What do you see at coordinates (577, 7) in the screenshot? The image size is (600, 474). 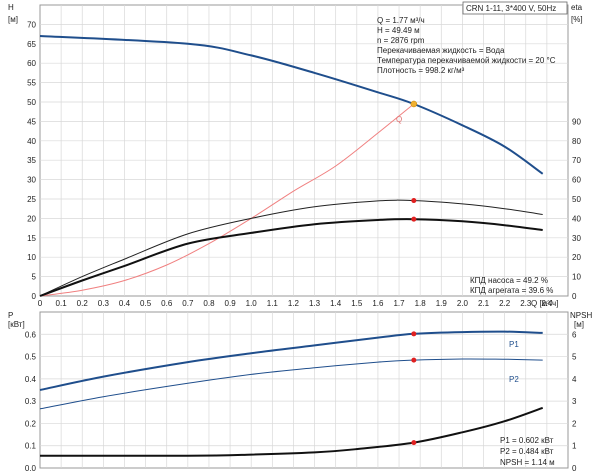 I see `eta-axis-label: eta` at bounding box center [577, 7].